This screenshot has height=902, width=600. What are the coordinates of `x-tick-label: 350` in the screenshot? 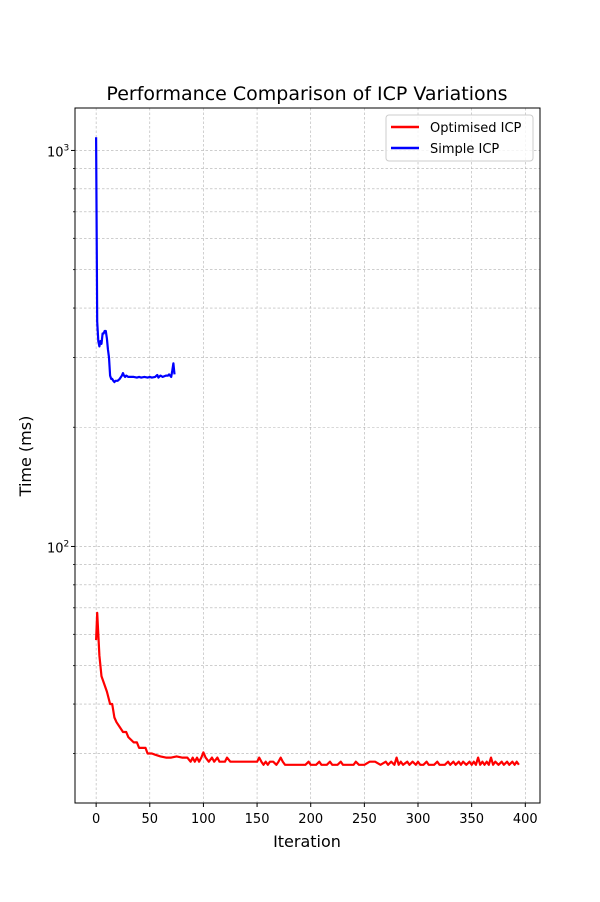 It's located at (471, 819).